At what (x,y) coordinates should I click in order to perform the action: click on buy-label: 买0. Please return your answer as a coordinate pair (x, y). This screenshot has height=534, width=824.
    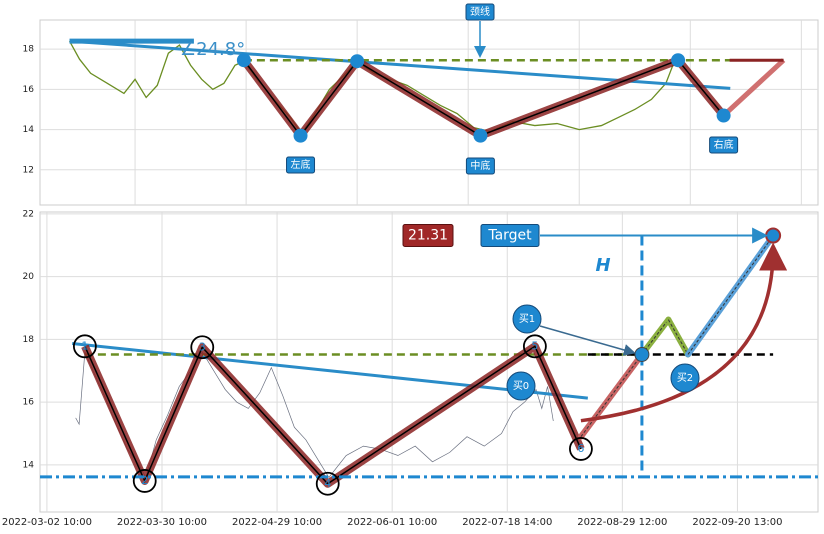
    Looking at the image, I should click on (521, 386).